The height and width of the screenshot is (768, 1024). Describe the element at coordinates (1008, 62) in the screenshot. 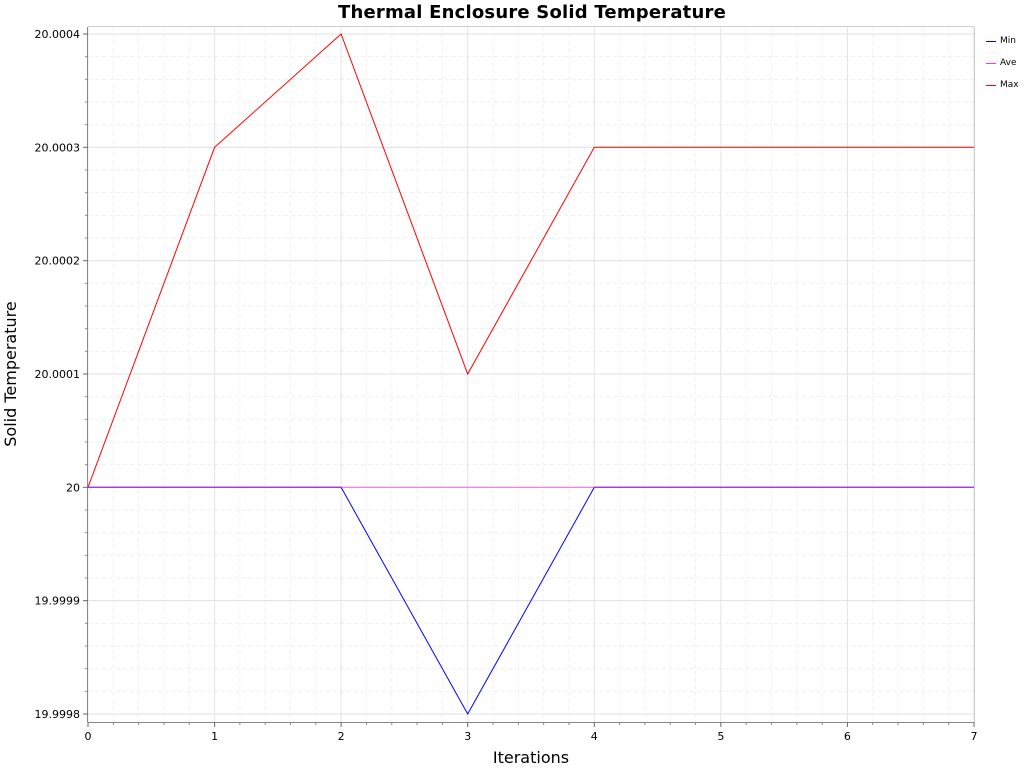

I see `legend-label-ave: Ave` at that location.